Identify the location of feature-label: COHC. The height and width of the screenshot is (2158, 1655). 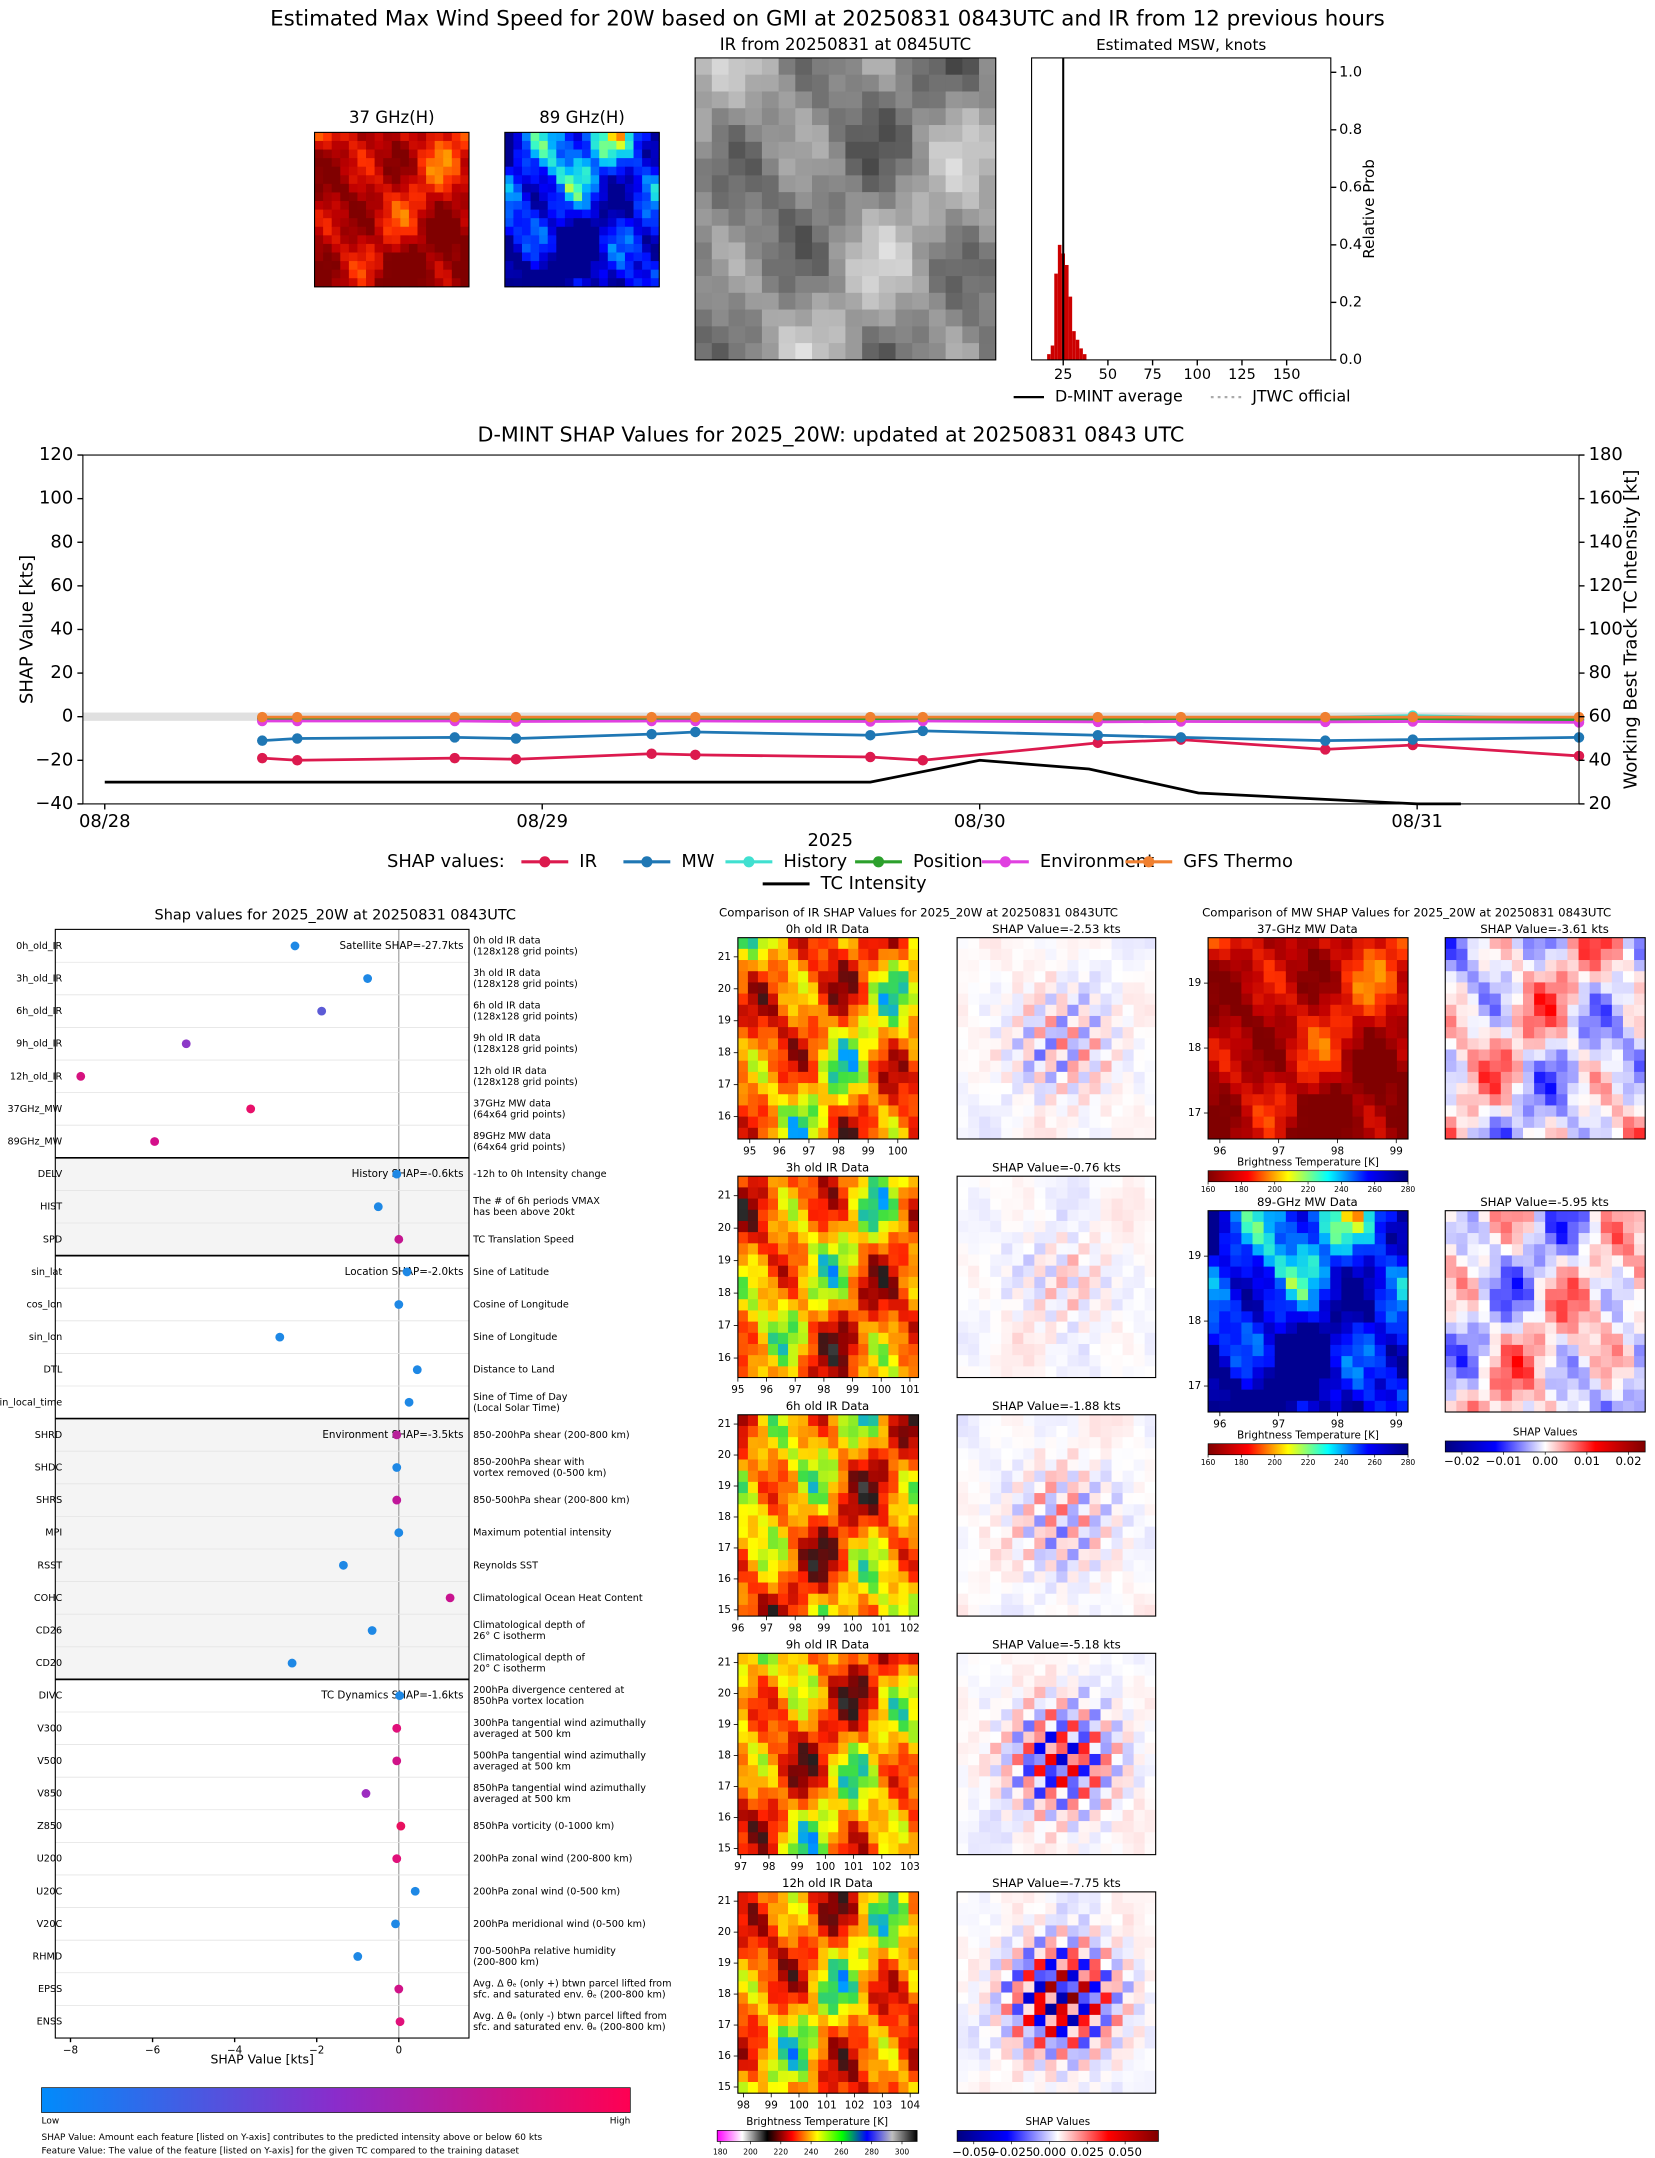
(48, 1598).